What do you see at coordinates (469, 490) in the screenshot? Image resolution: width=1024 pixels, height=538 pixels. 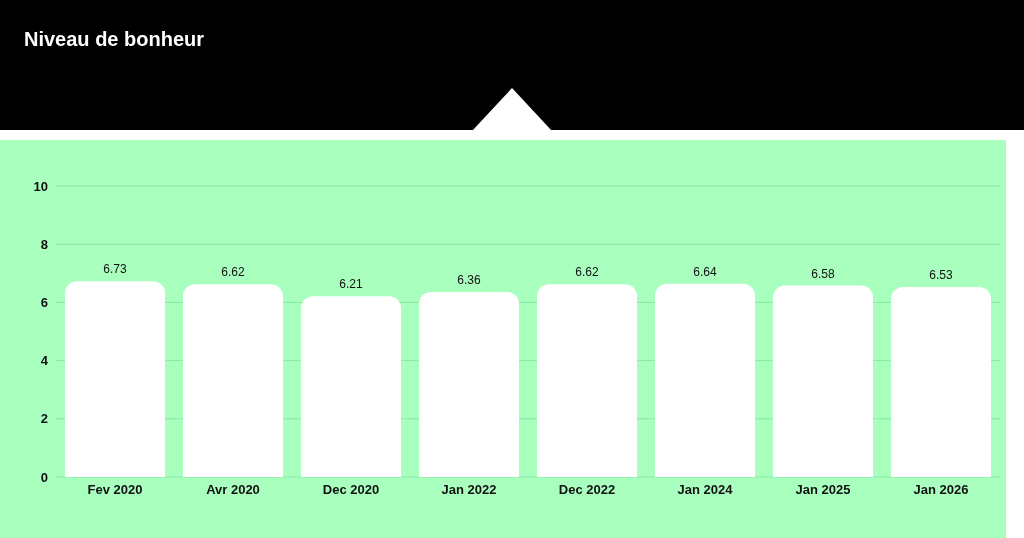 I see `x-tick-label: Jan 2022` at bounding box center [469, 490].